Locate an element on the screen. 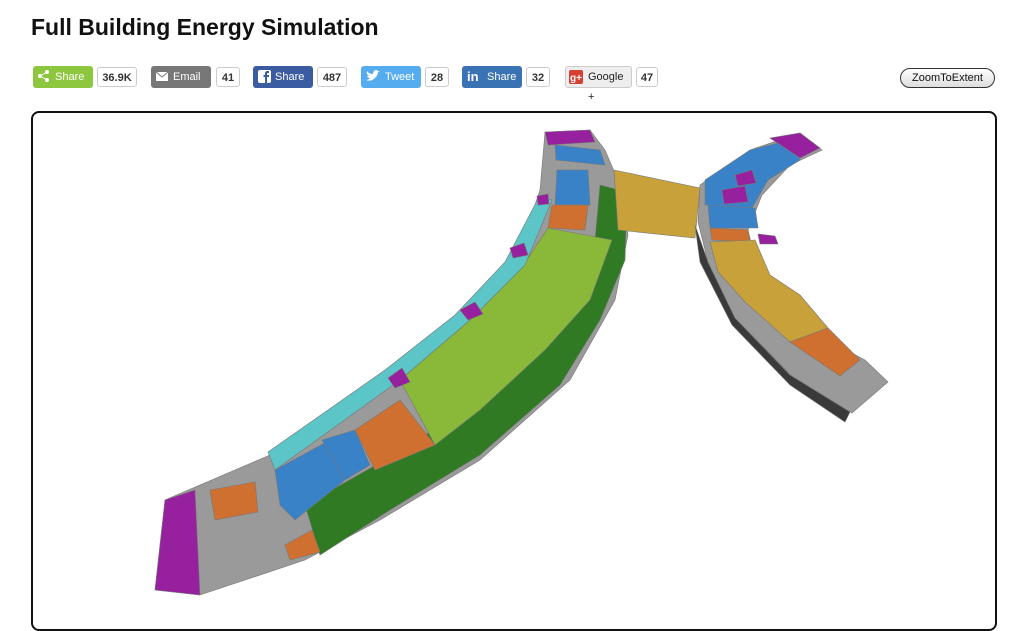 This screenshot has height=631, width=1024. share-count: 36.9K is located at coordinates (117, 77).